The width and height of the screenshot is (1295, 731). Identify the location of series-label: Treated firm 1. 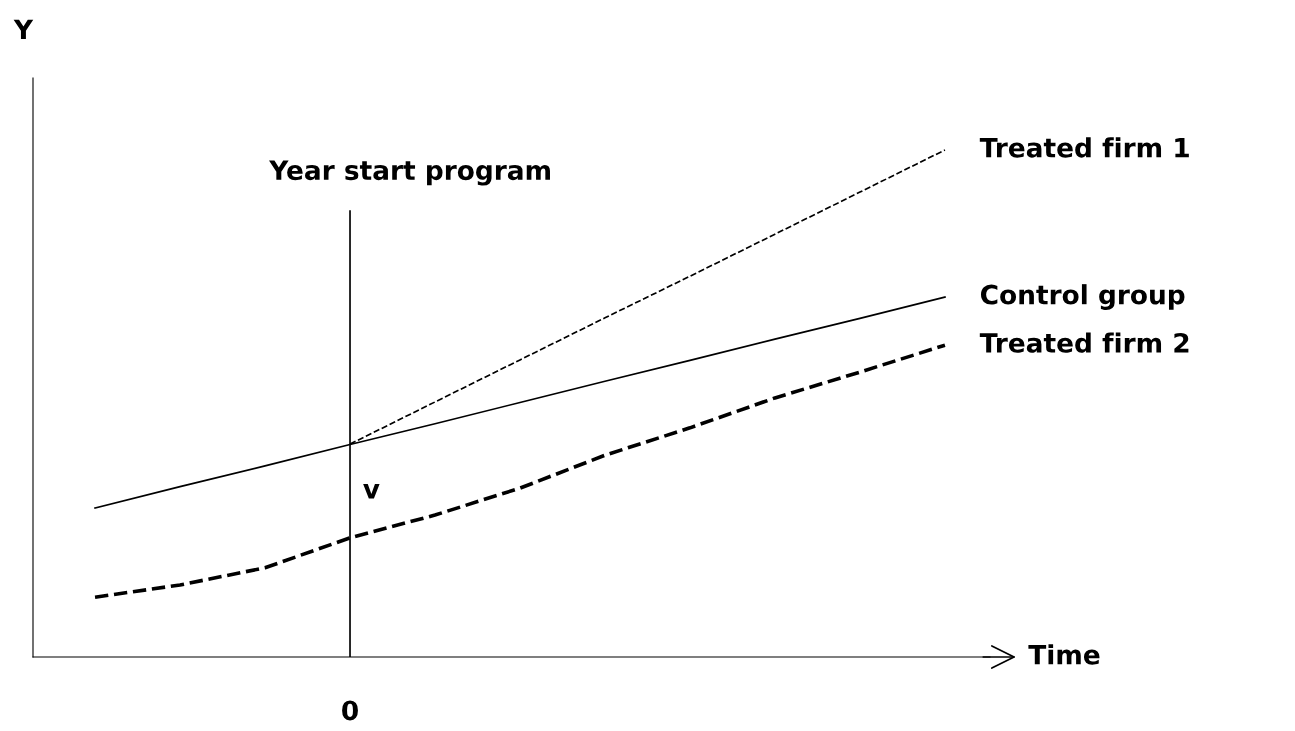
(1084, 147).